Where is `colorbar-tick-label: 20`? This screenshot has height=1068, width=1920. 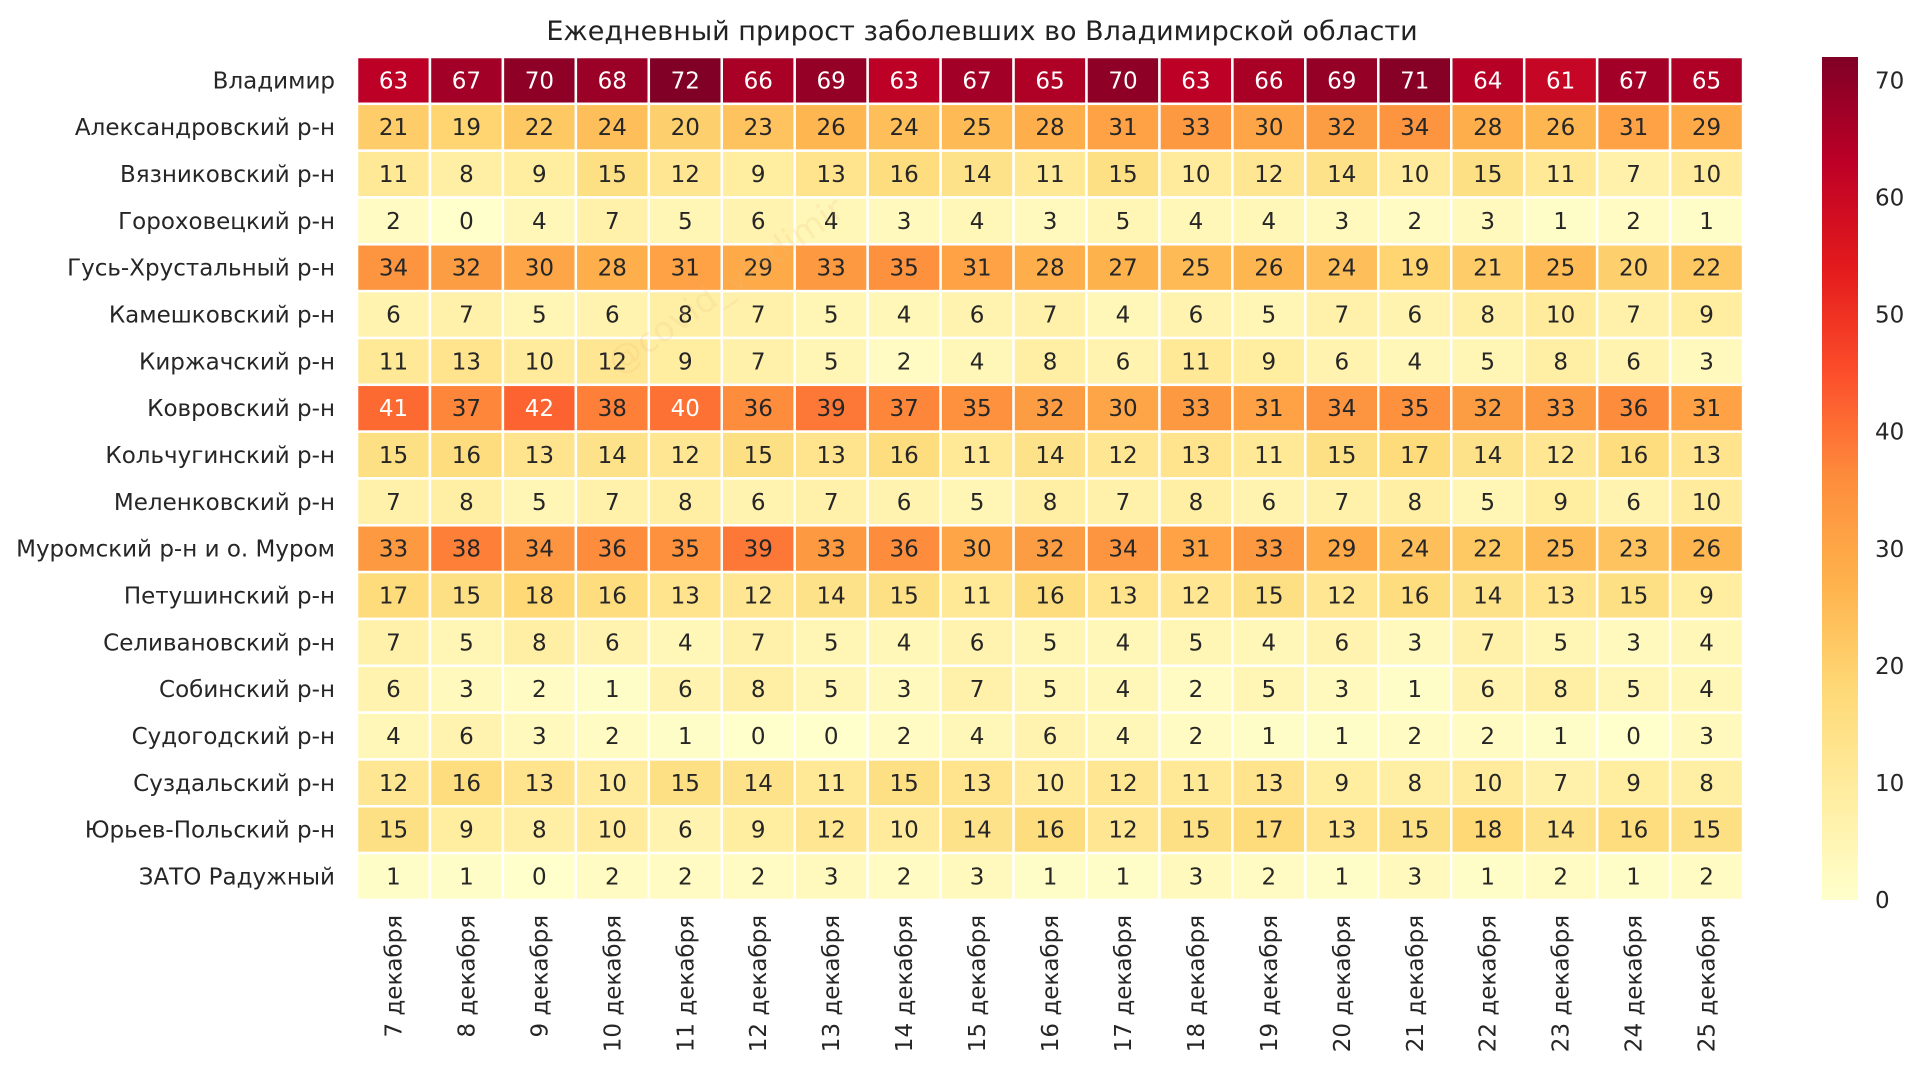
colorbar-tick-label: 20 is located at coordinates (1889, 667).